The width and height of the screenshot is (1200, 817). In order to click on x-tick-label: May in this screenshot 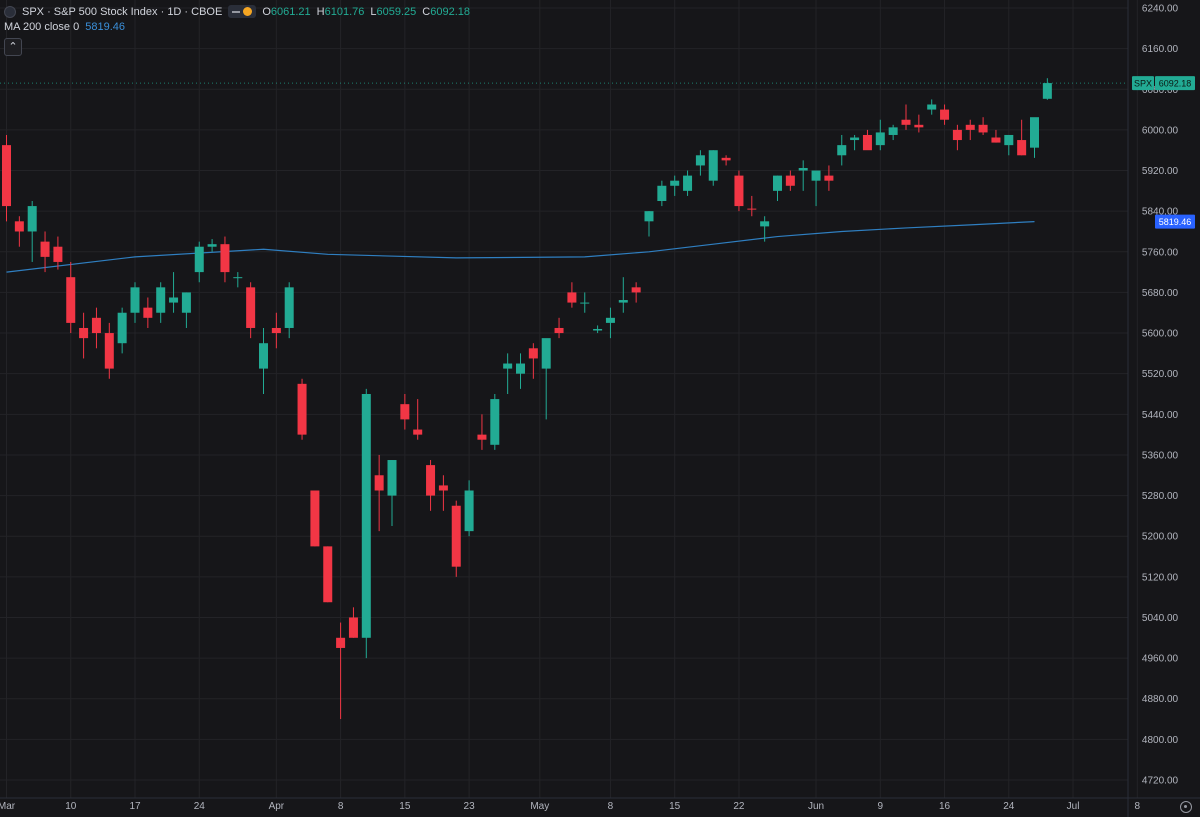, I will do `click(539, 806)`.